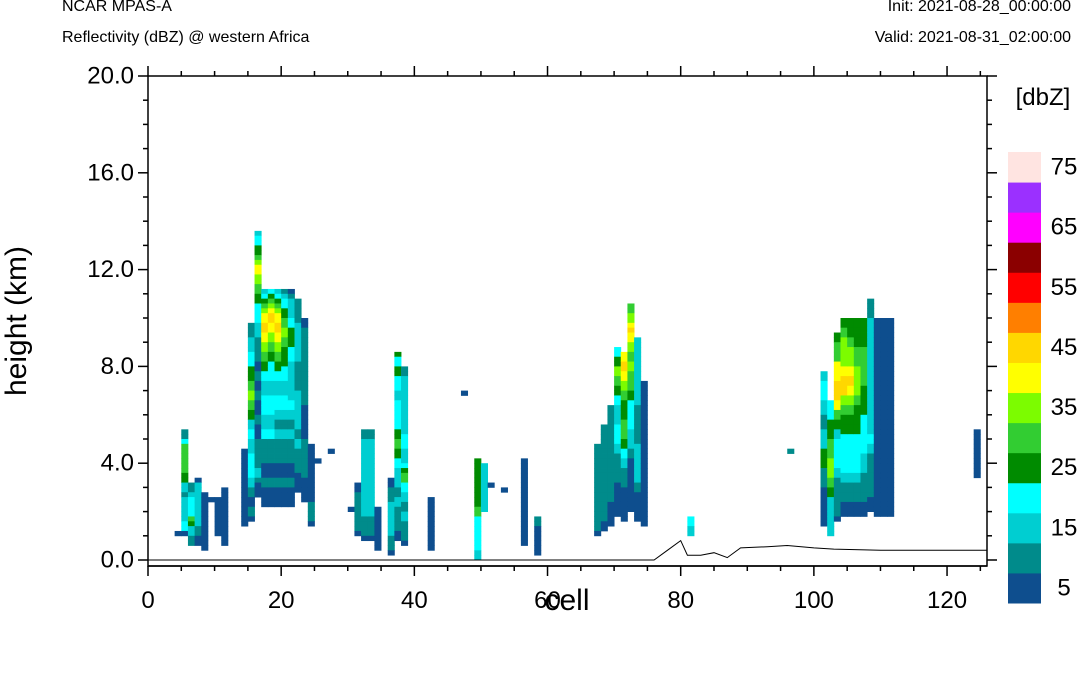 The width and height of the screenshot is (1079, 677). What do you see at coordinates (1063, 588) in the screenshot?
I see `colorbar-label: 5` at bounding box center [1063, 588].